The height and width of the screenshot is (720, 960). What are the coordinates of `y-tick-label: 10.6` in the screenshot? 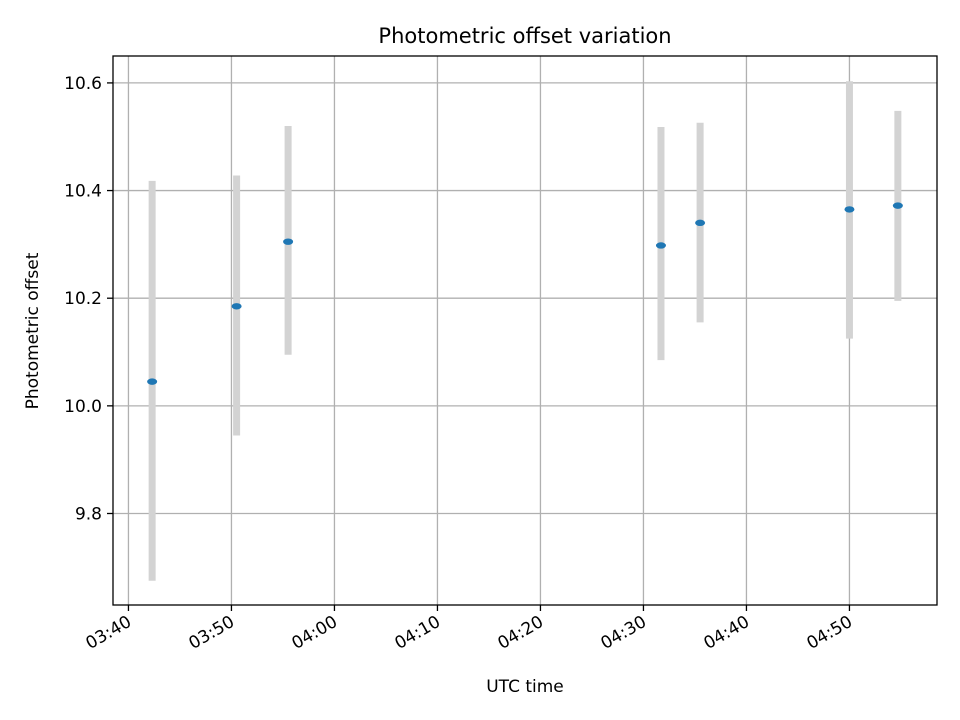 It's located at (83, 84).